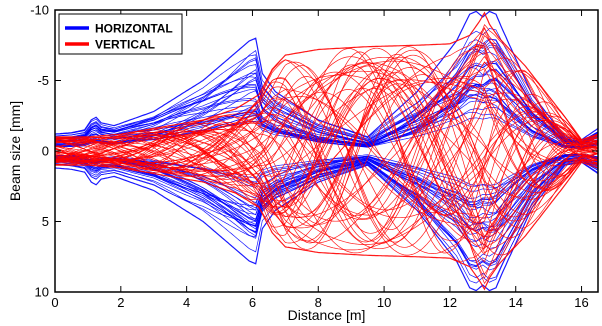  Describe the element at coordinates (120, 302) in the screenshot. I see `x-tick-label: 2` at that location.